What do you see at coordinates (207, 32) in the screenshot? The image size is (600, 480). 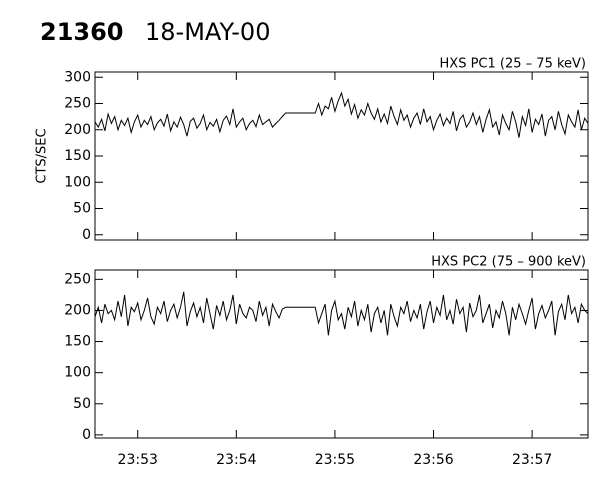 I see `header-date: 18-MAY-00` at bounding box center [207, 32].